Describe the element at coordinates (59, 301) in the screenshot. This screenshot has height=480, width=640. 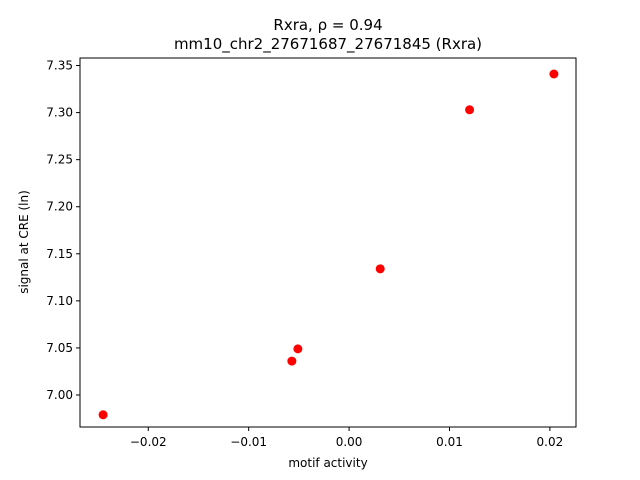
I see `y-tick-label: 7.10` at that location.